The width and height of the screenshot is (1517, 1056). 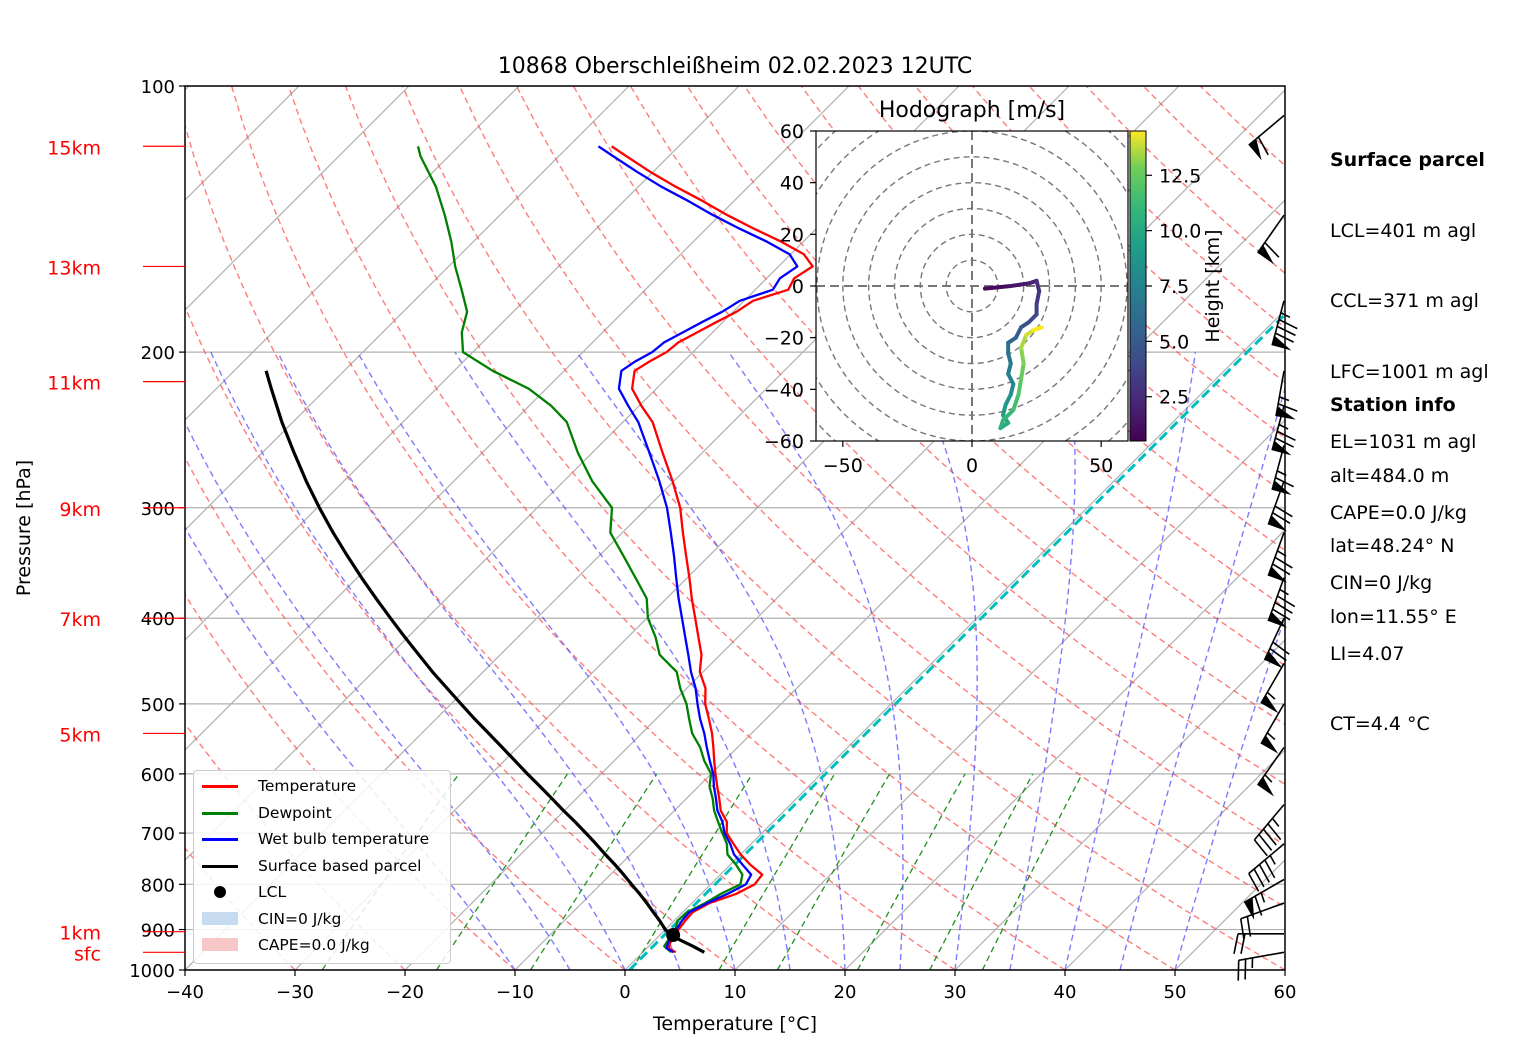 I want to click on legend-entry: Dewpoint, so click(x=267, y=813).